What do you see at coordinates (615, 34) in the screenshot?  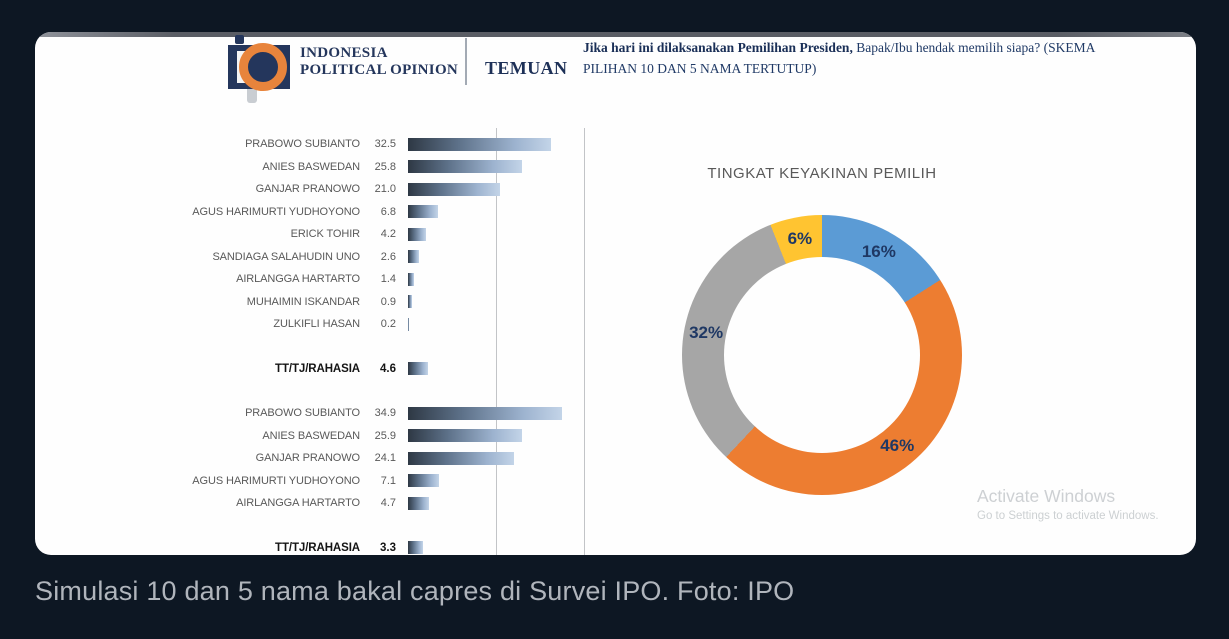 I see `card-top-strip` at bounding box center [615, 34].